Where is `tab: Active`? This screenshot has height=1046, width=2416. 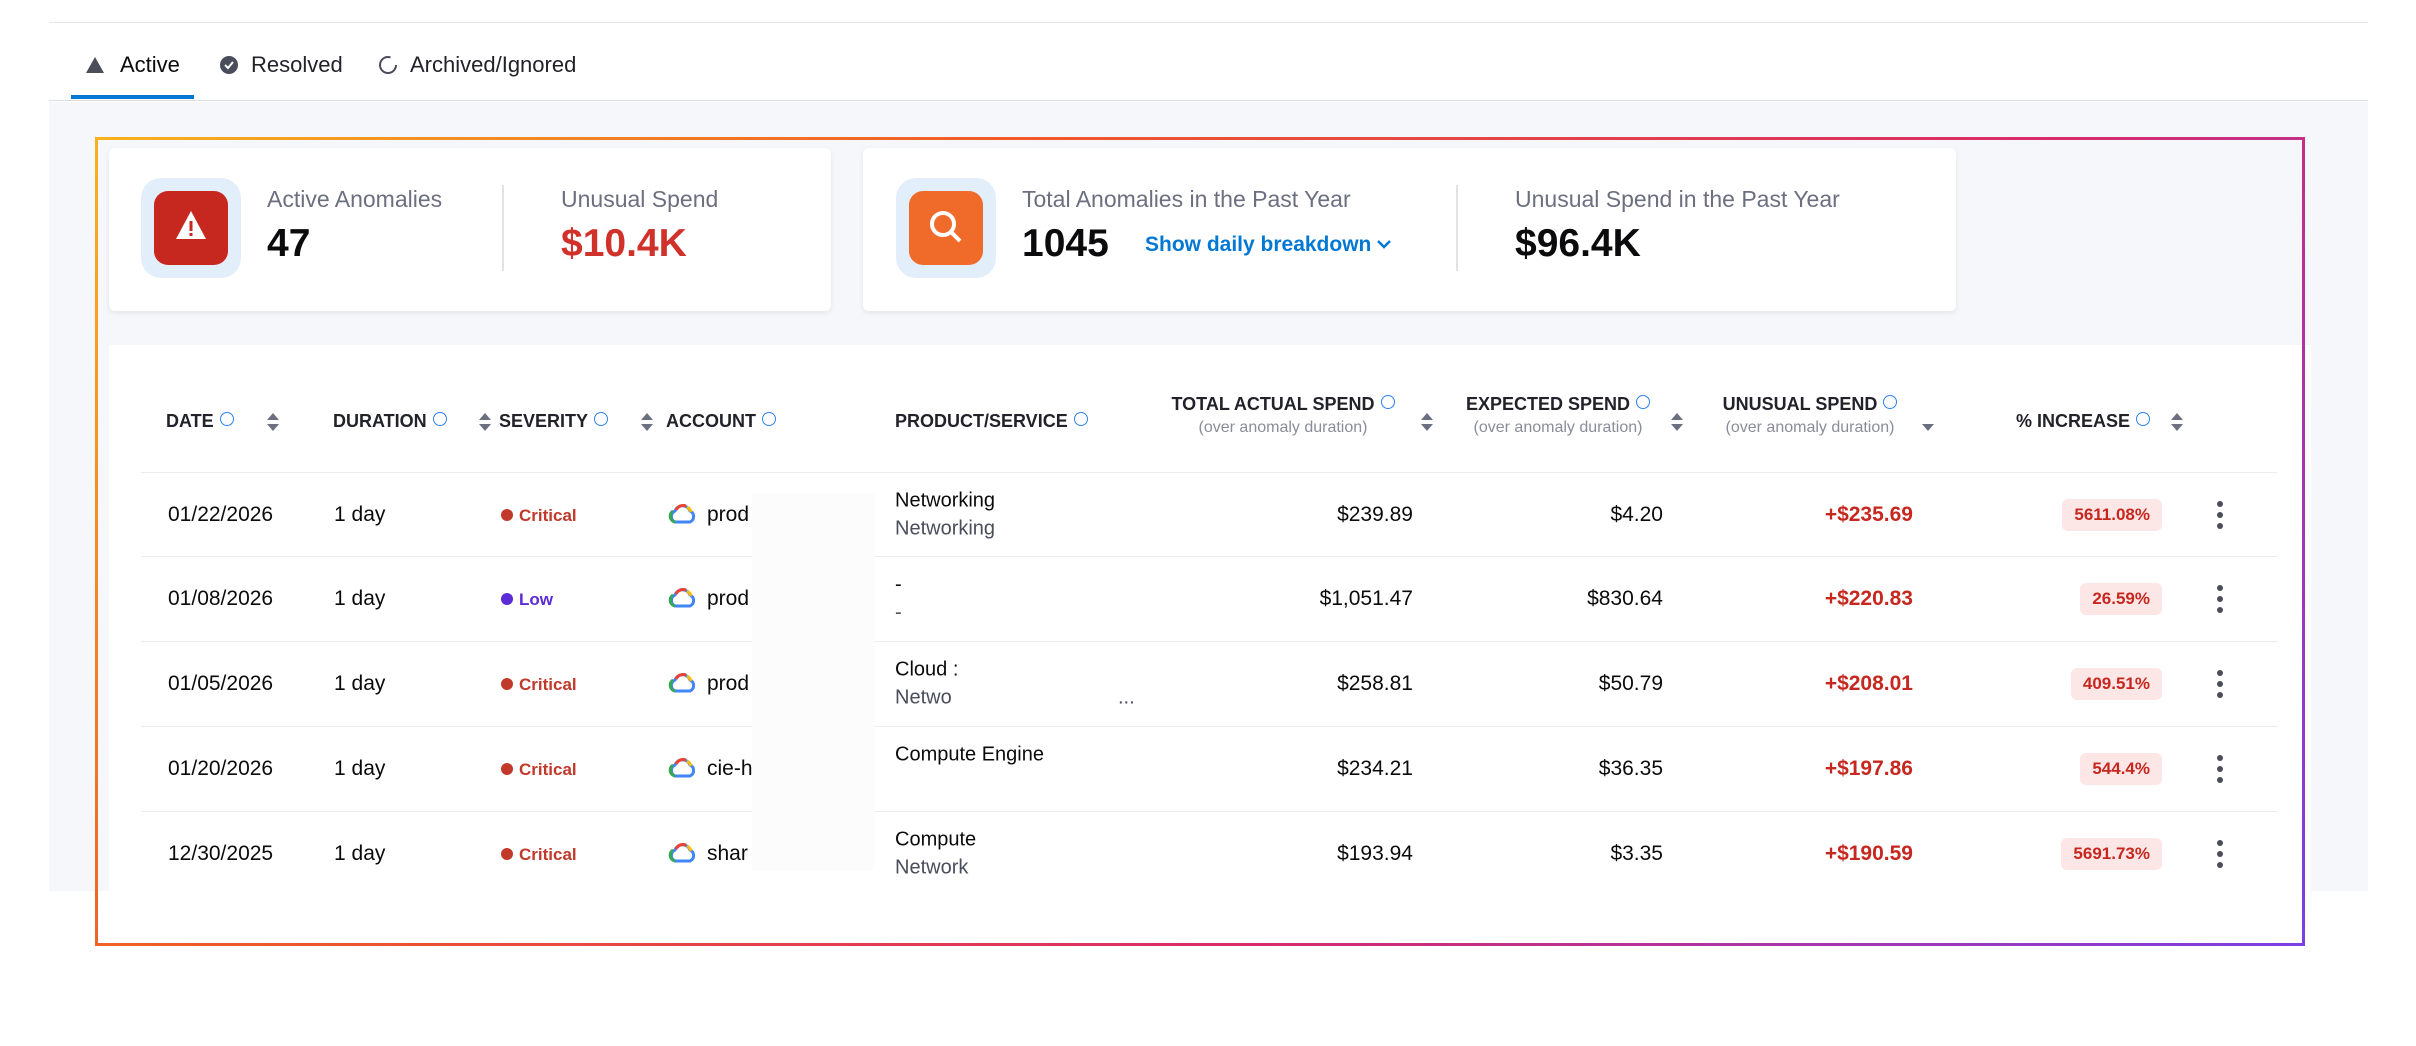
tab: Active is located at coordinates (150, 64).